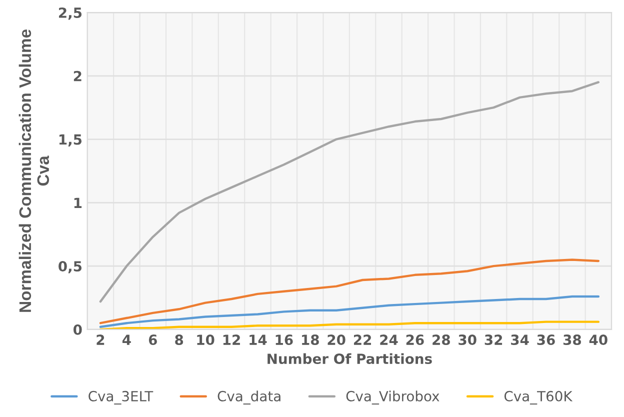  Describe the element at coordinates (572, 340) in the screenshot. I see `x-tick-label: 38` at that location.